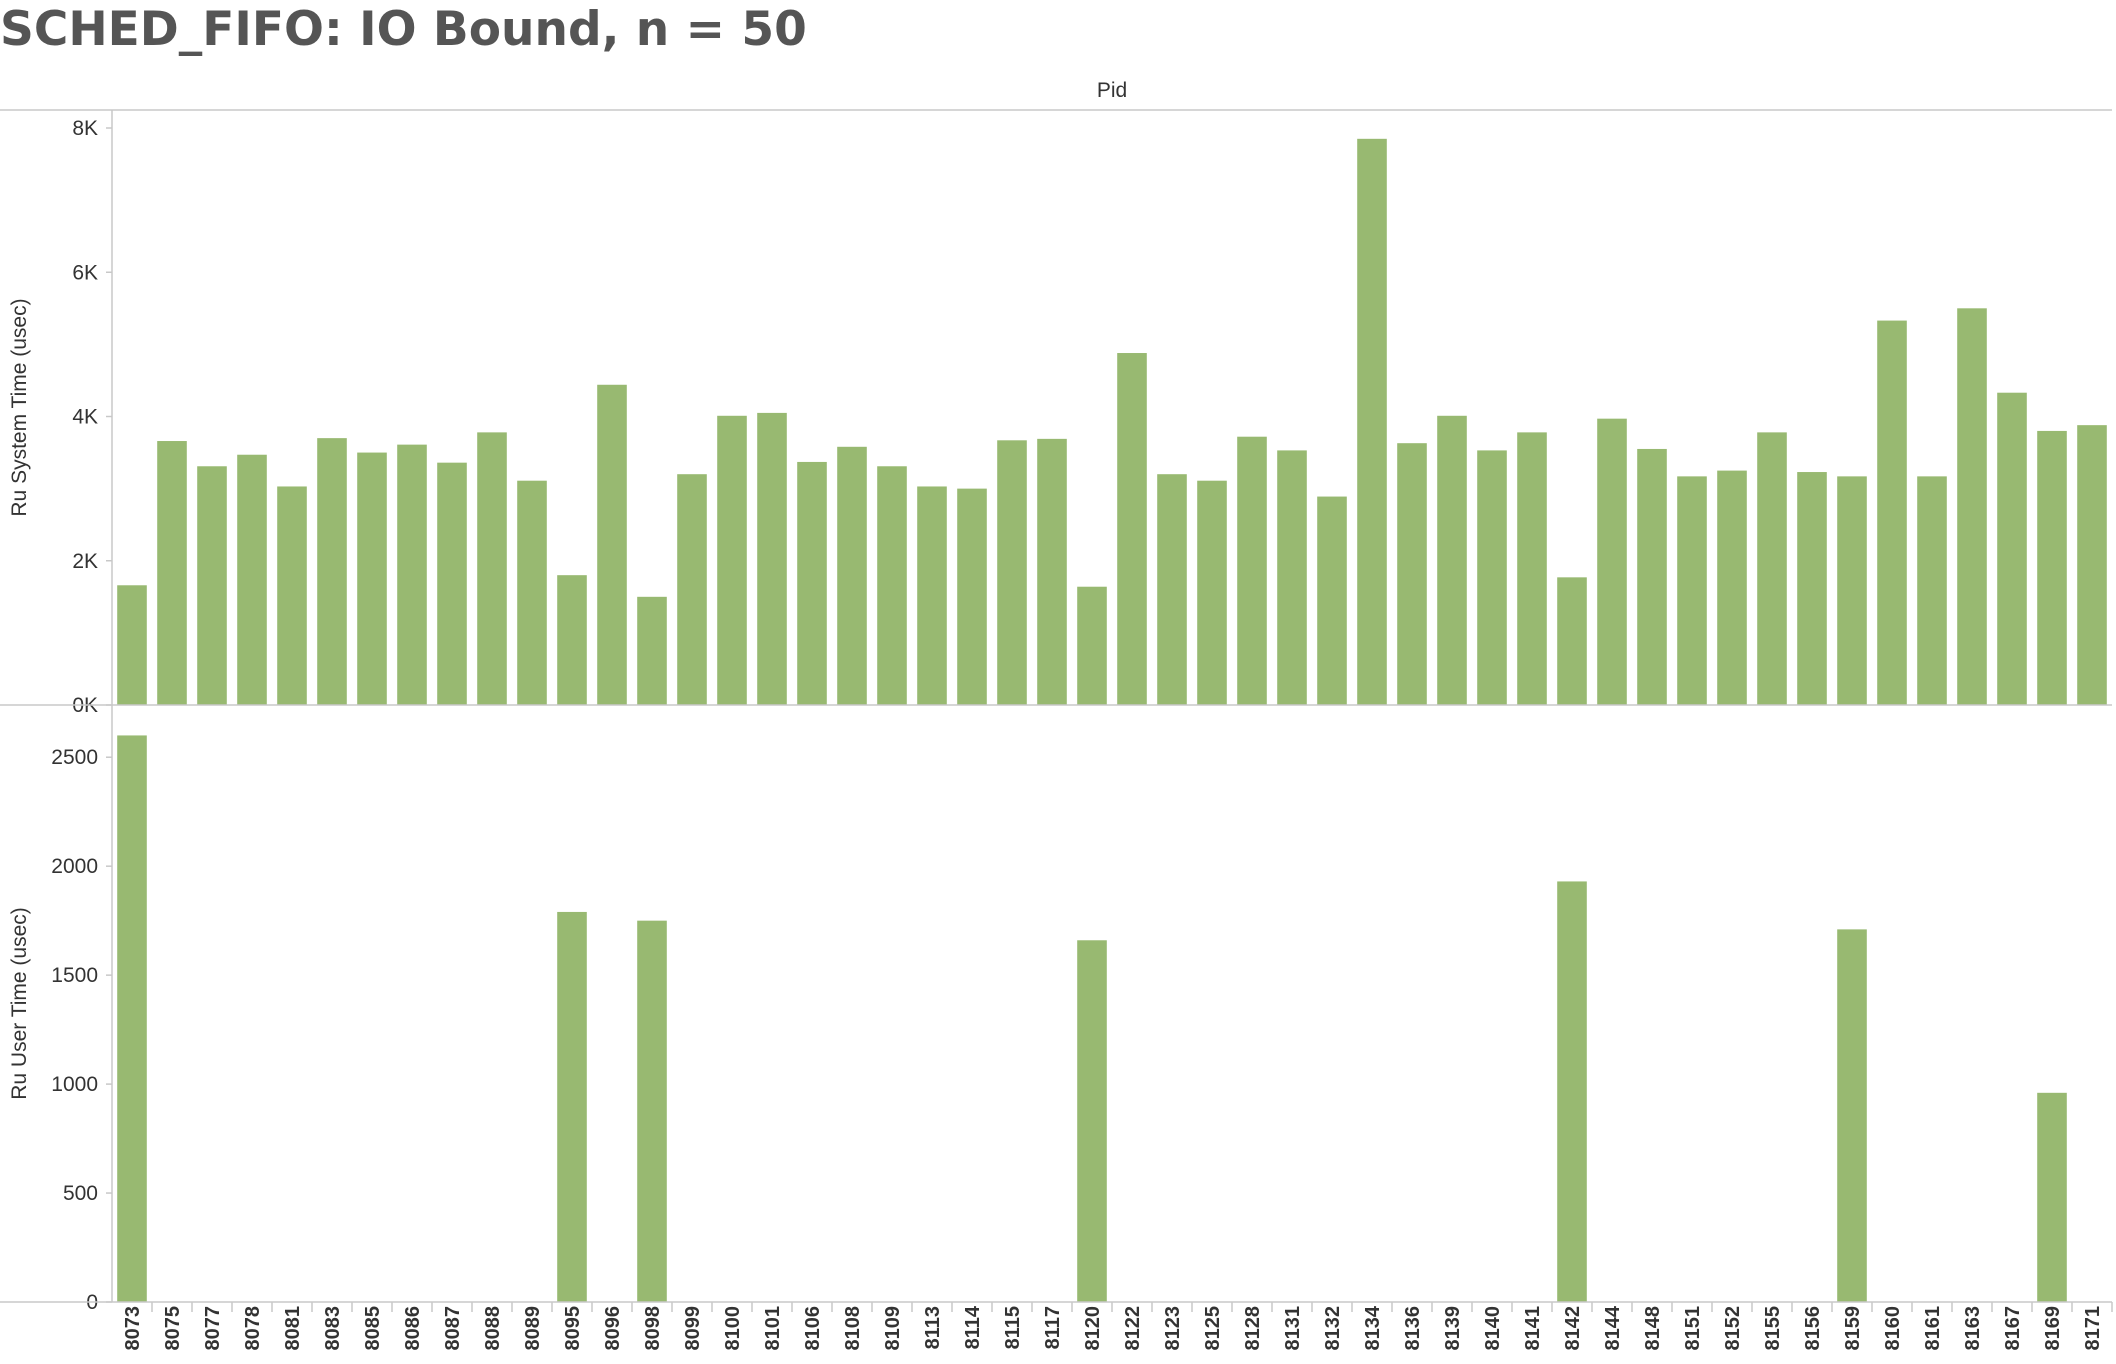 Image resolution: width=2116 pixels, height=1364 pixels. I want to click on x-tick-label: 8134, so click(1373, 1327).